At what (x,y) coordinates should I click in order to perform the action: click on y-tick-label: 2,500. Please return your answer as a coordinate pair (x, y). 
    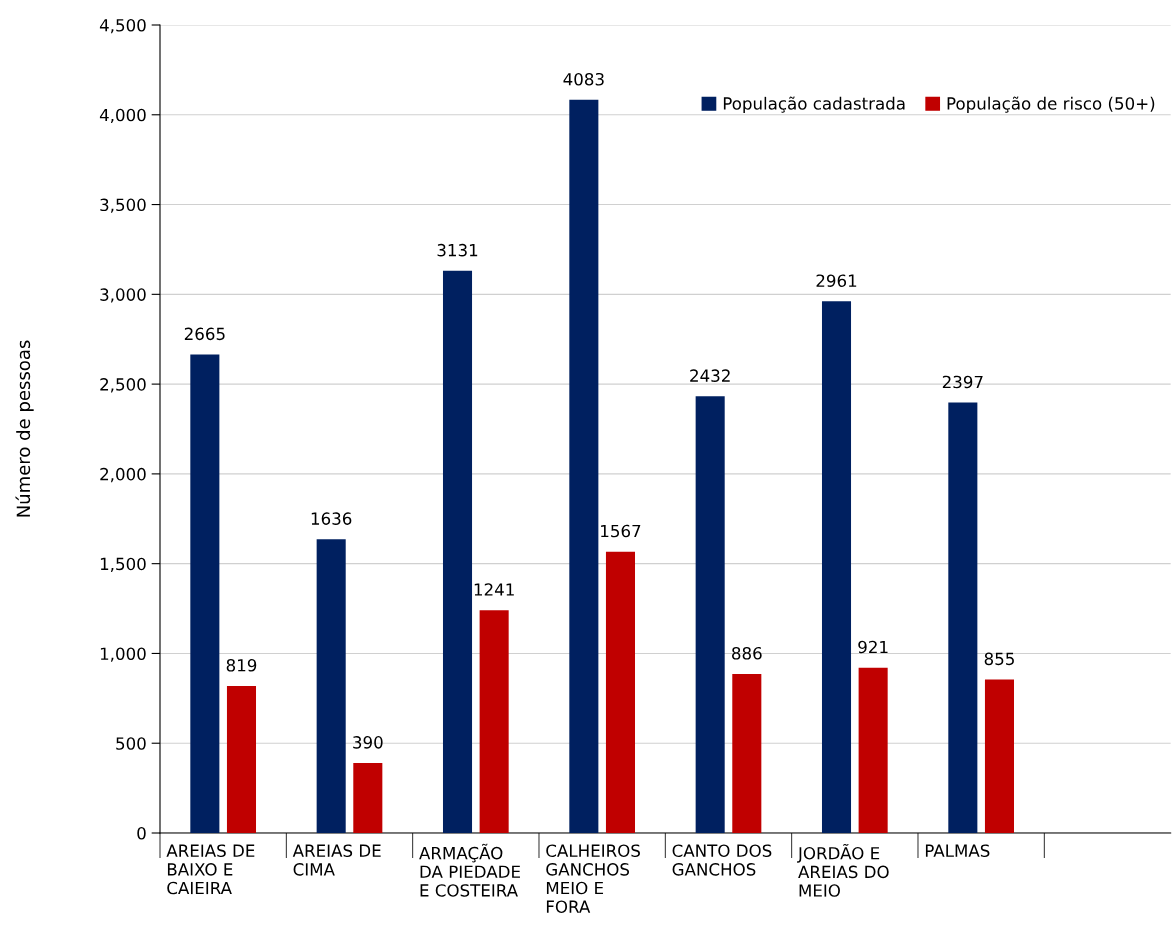
    Looking at the image, I should click on (123, 385).